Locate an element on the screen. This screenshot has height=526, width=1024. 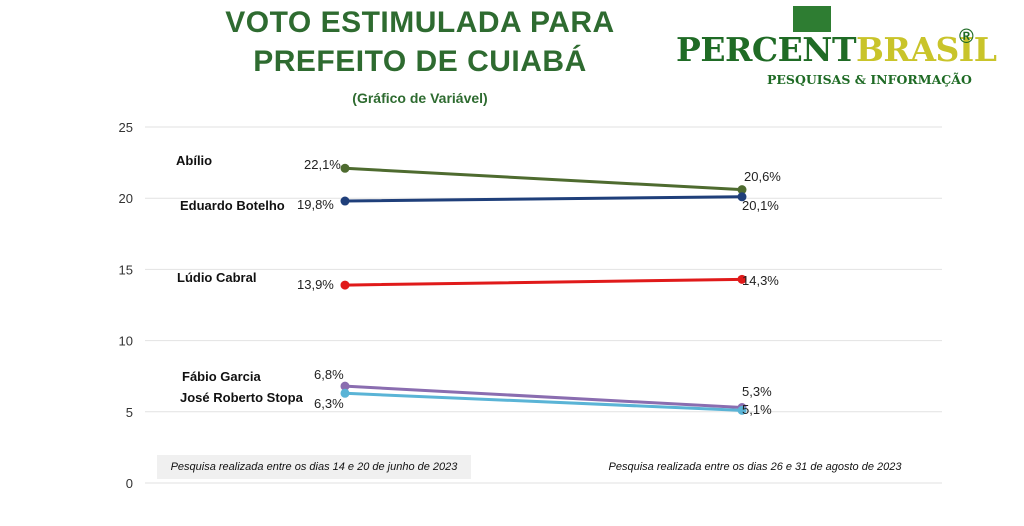
logo-wordmark: PERCENTBRASIL is located at coordinates (836, 49).